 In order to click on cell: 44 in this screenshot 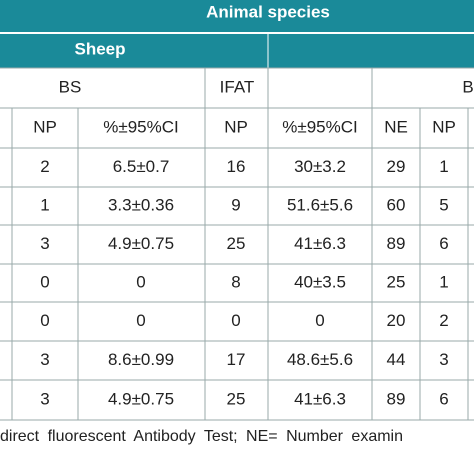, I will do `click(396, 359)`.